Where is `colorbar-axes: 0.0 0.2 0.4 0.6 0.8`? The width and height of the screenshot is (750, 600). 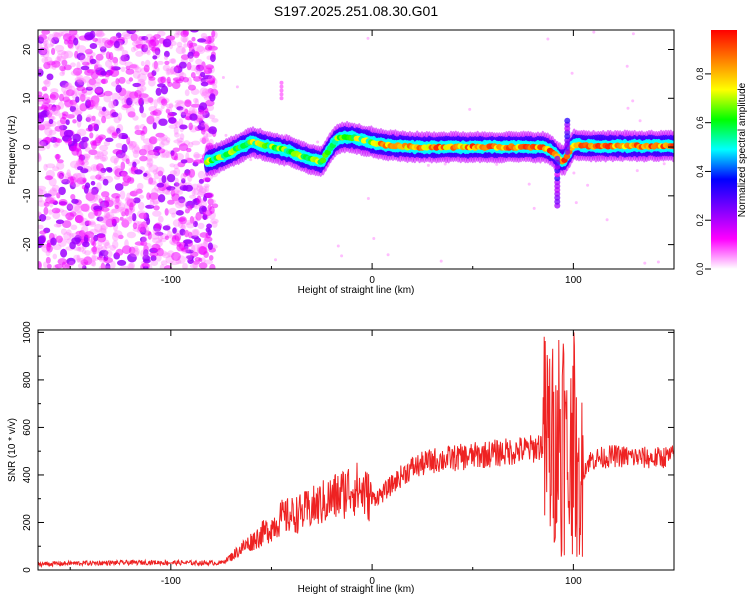 colorbar-axes: 0.0 0.2 0.4 0.6 0.8 is located at coordinates (703, 171).